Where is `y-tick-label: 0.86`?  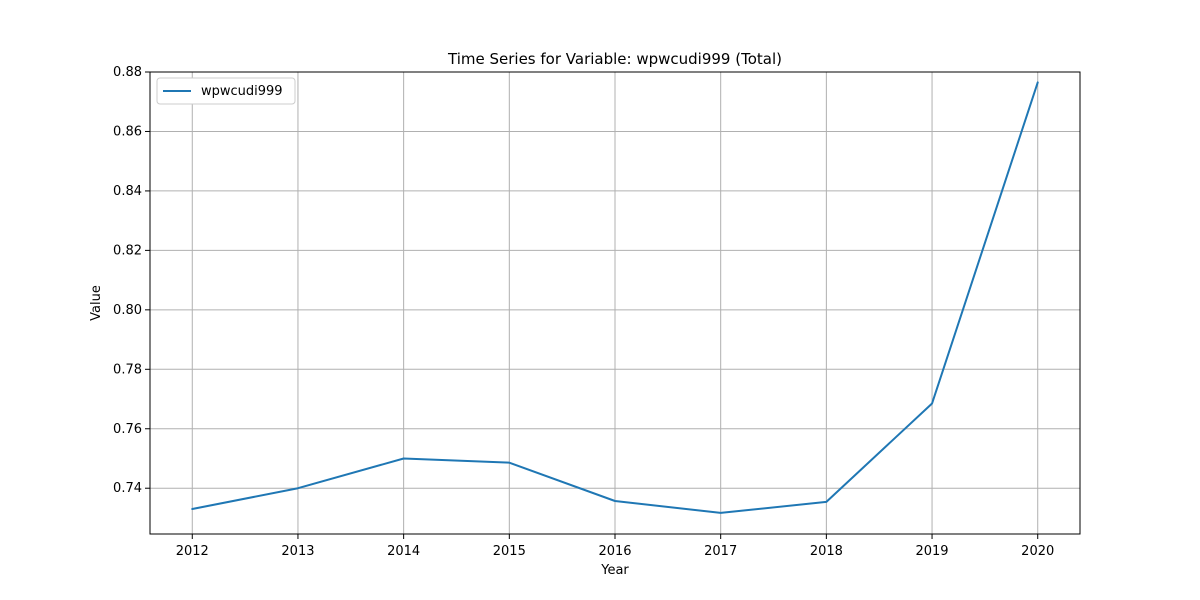
y-tick-label: 0.86 is located at coordinates (127, 131).